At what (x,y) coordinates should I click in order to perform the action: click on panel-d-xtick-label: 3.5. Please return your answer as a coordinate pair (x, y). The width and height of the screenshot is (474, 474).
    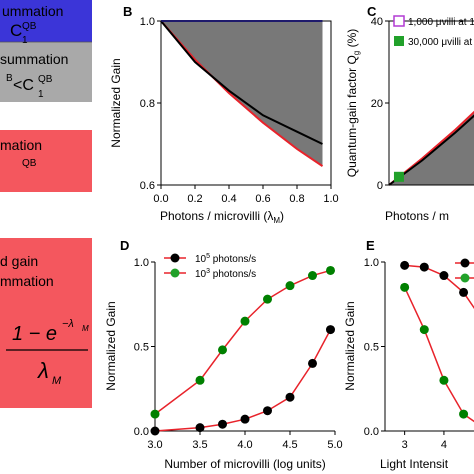
    Looking at the image, I should click on (199, 445).